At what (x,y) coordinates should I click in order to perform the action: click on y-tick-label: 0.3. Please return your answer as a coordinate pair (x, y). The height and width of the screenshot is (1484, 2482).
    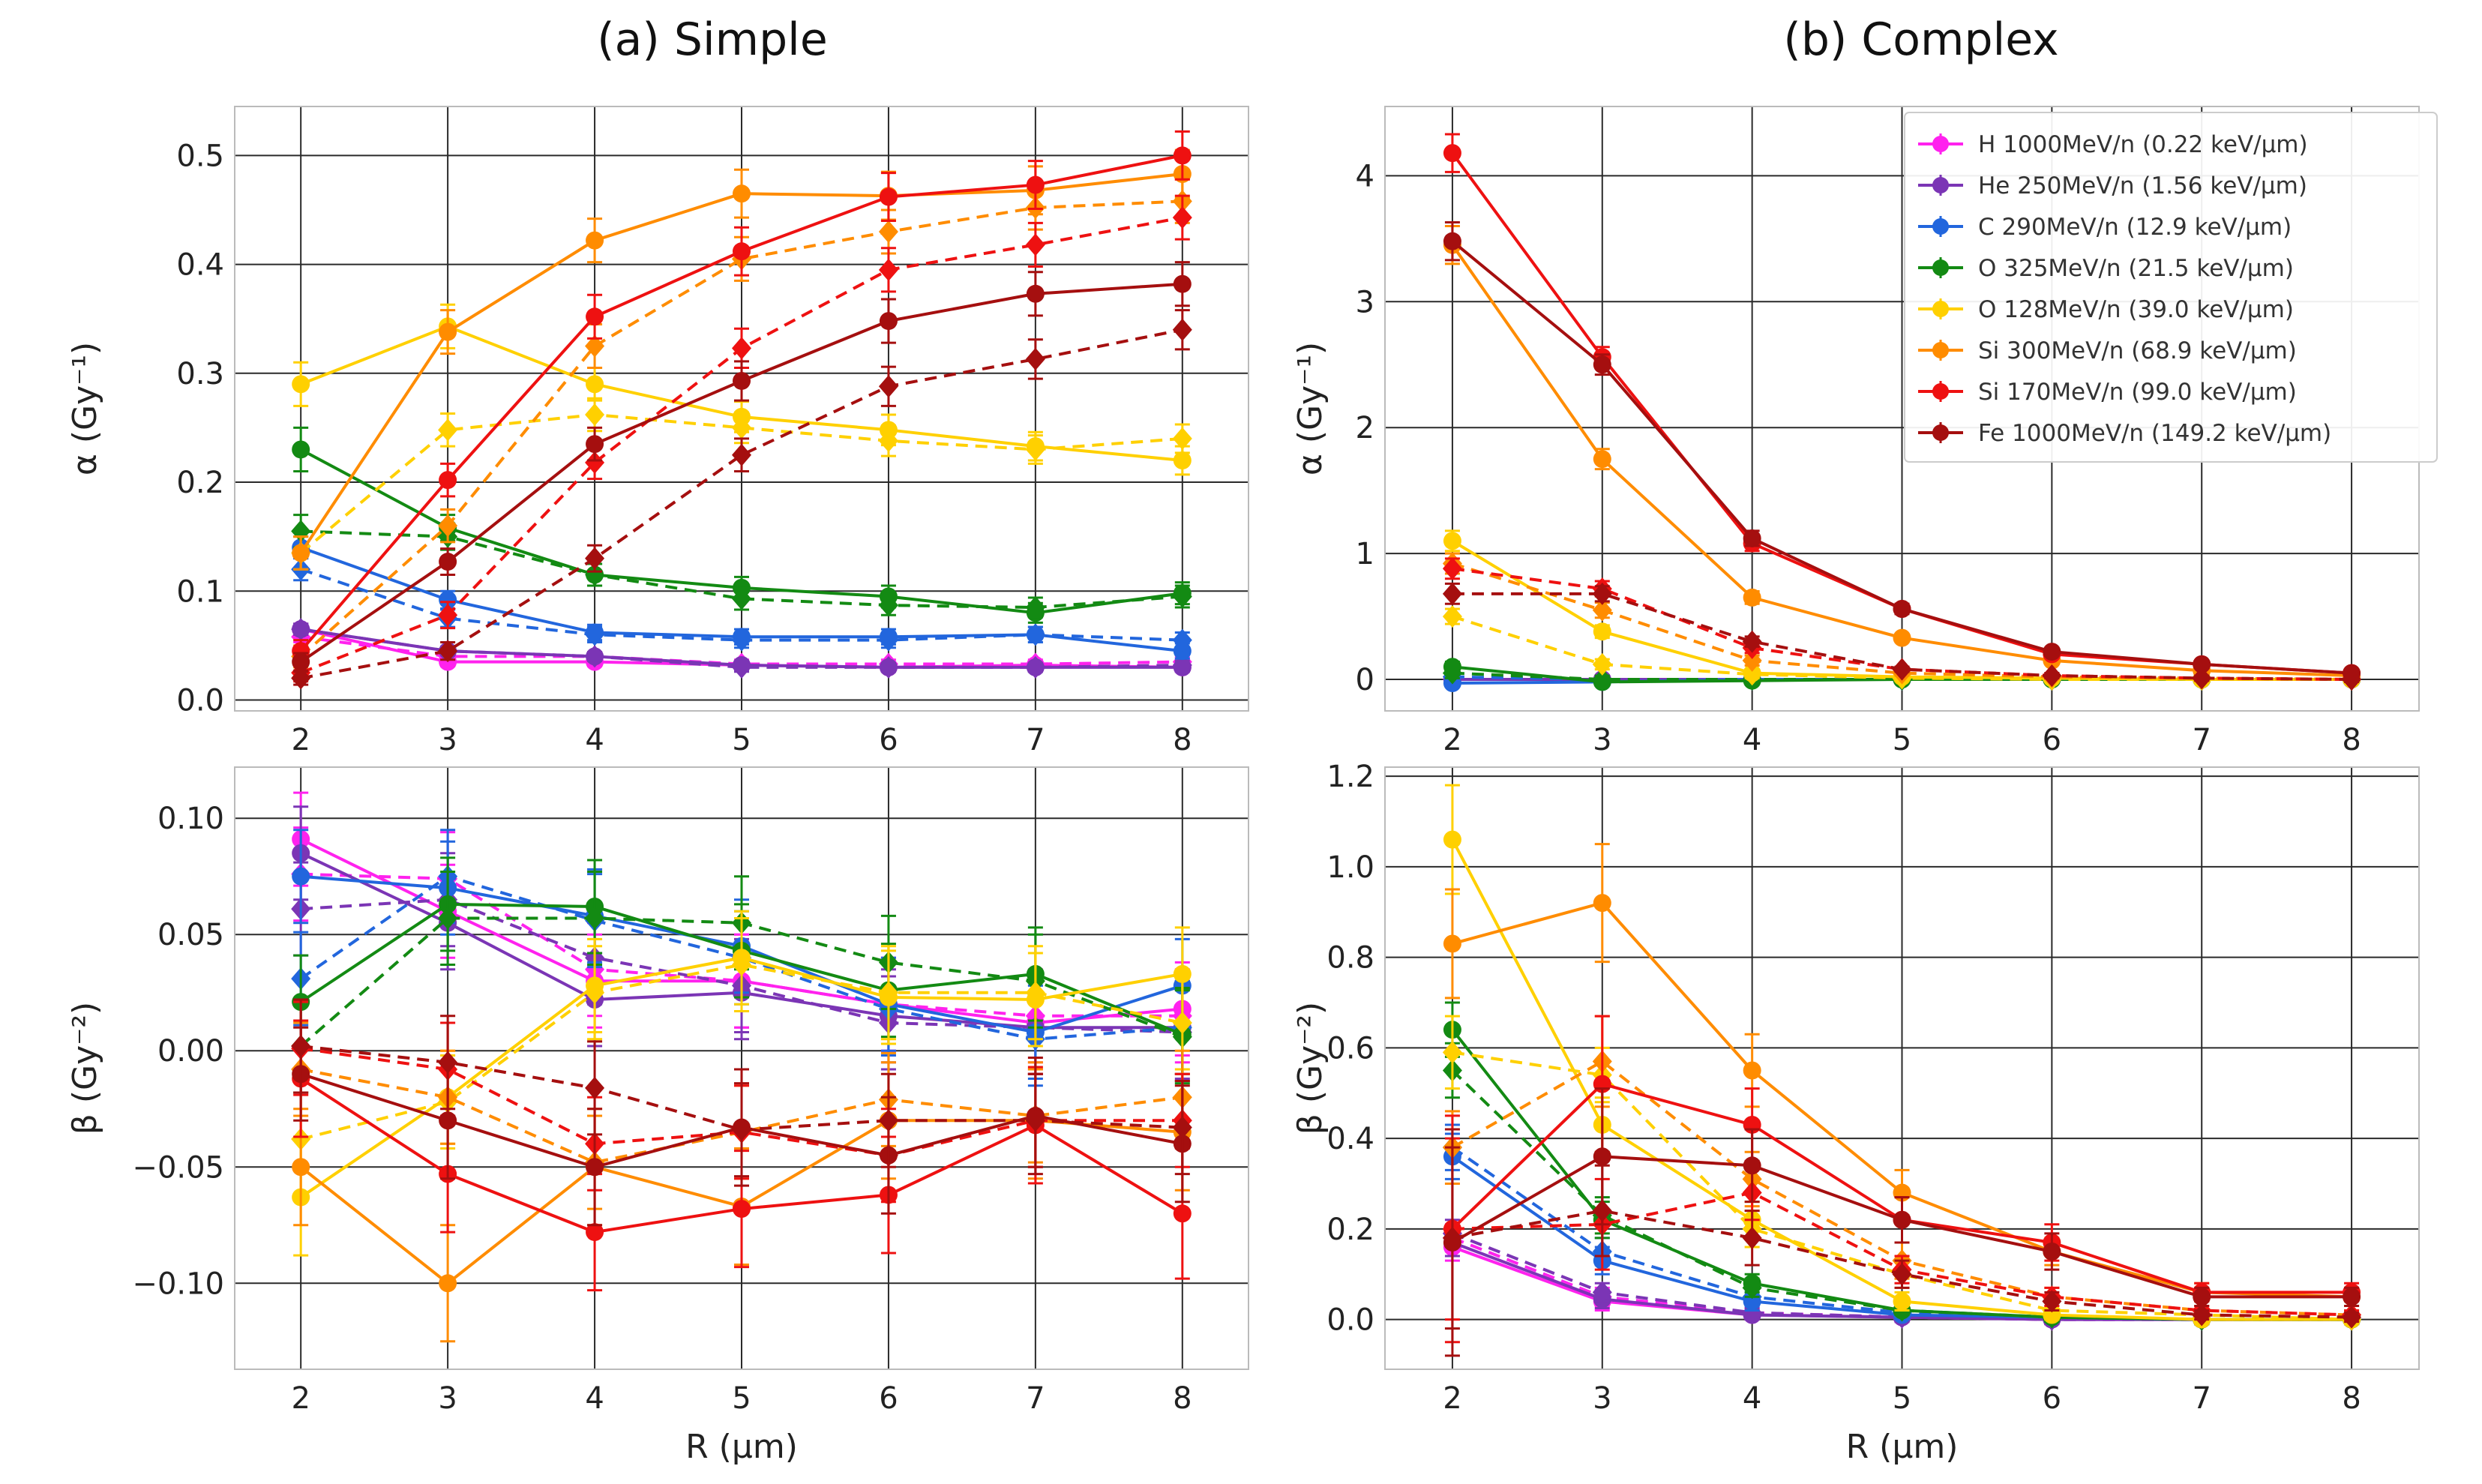
    Looking at the image, I should click on (200, 374).